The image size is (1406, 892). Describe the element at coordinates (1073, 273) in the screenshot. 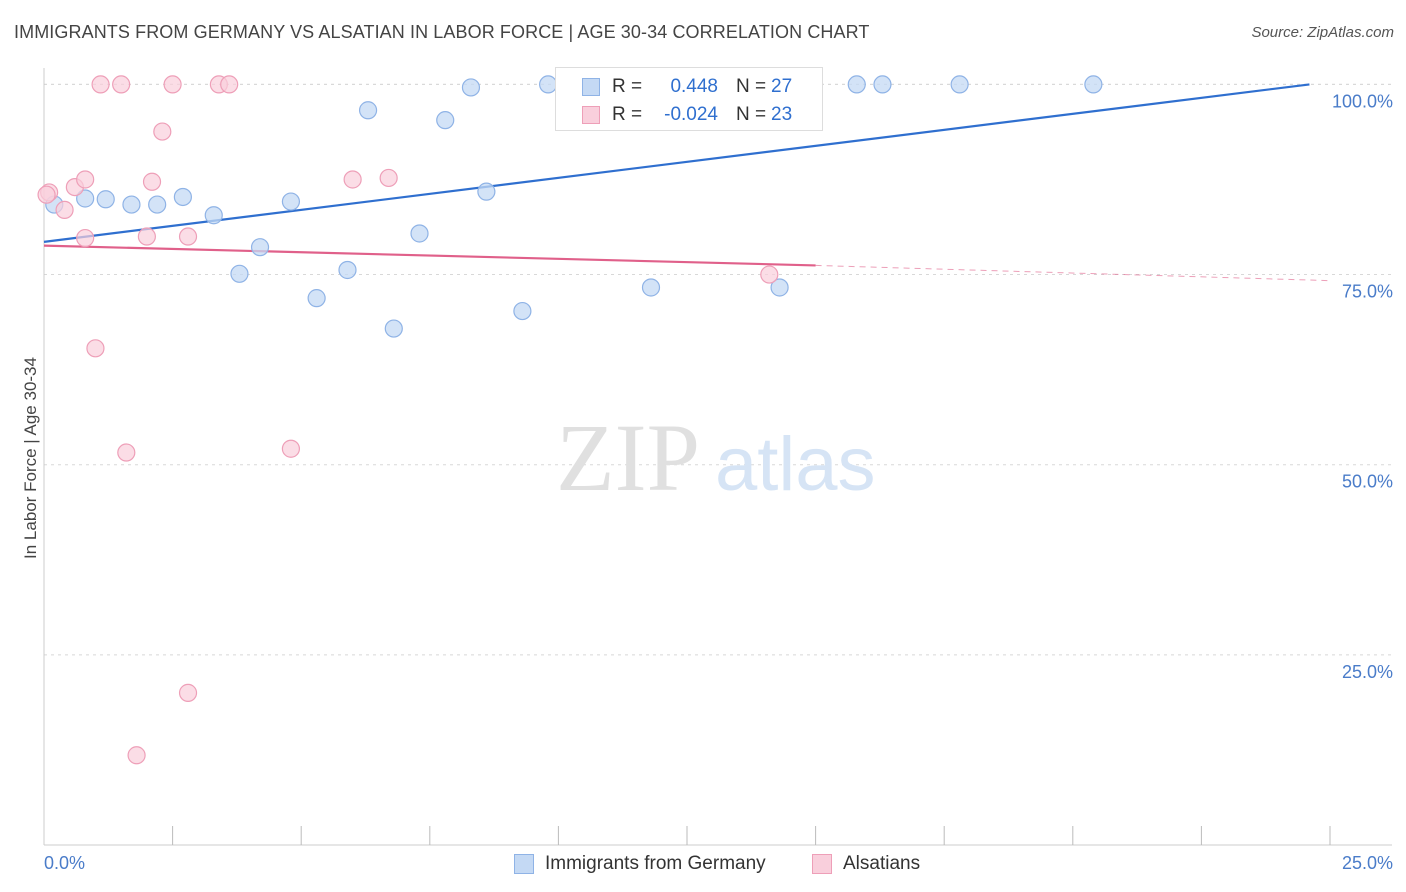

I see `trend-line-alsatians-extrapolated` at that location.